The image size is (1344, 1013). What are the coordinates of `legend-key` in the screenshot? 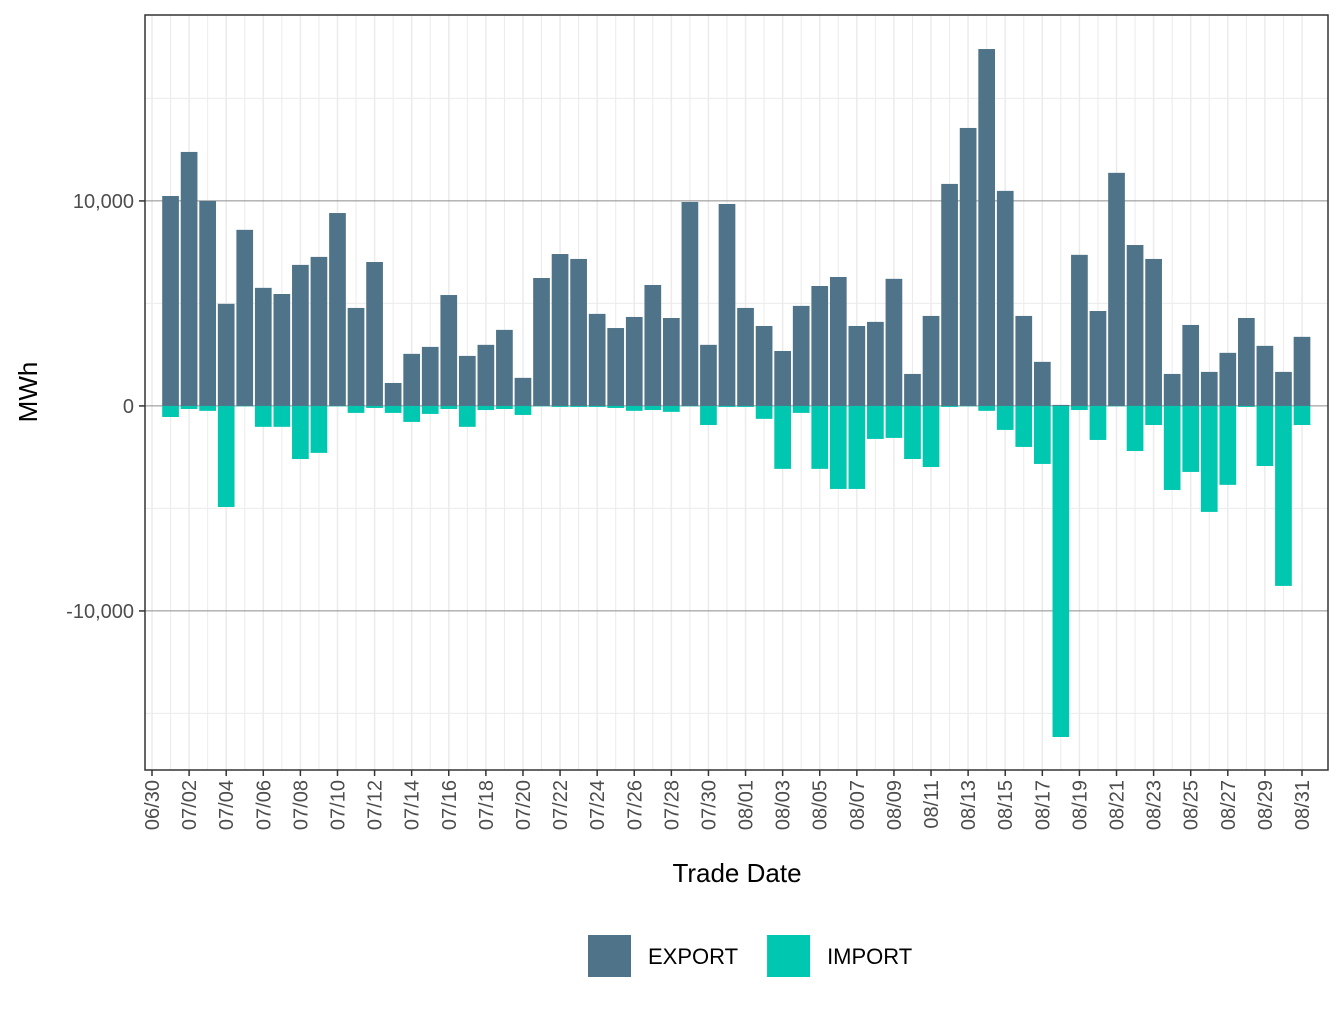 It's located at (609, 956).